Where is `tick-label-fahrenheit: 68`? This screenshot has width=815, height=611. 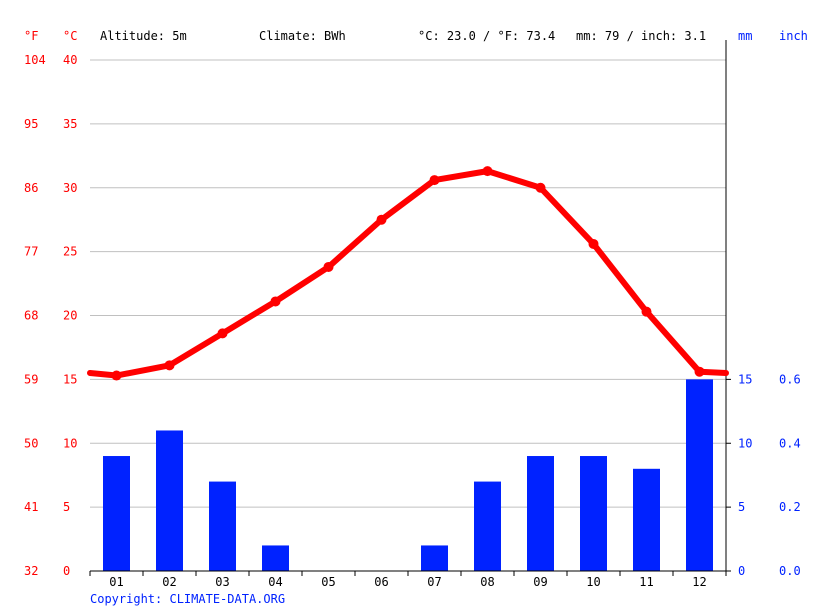 tick-label-fahrenheit: 68 is located at coordinates (31, 316).